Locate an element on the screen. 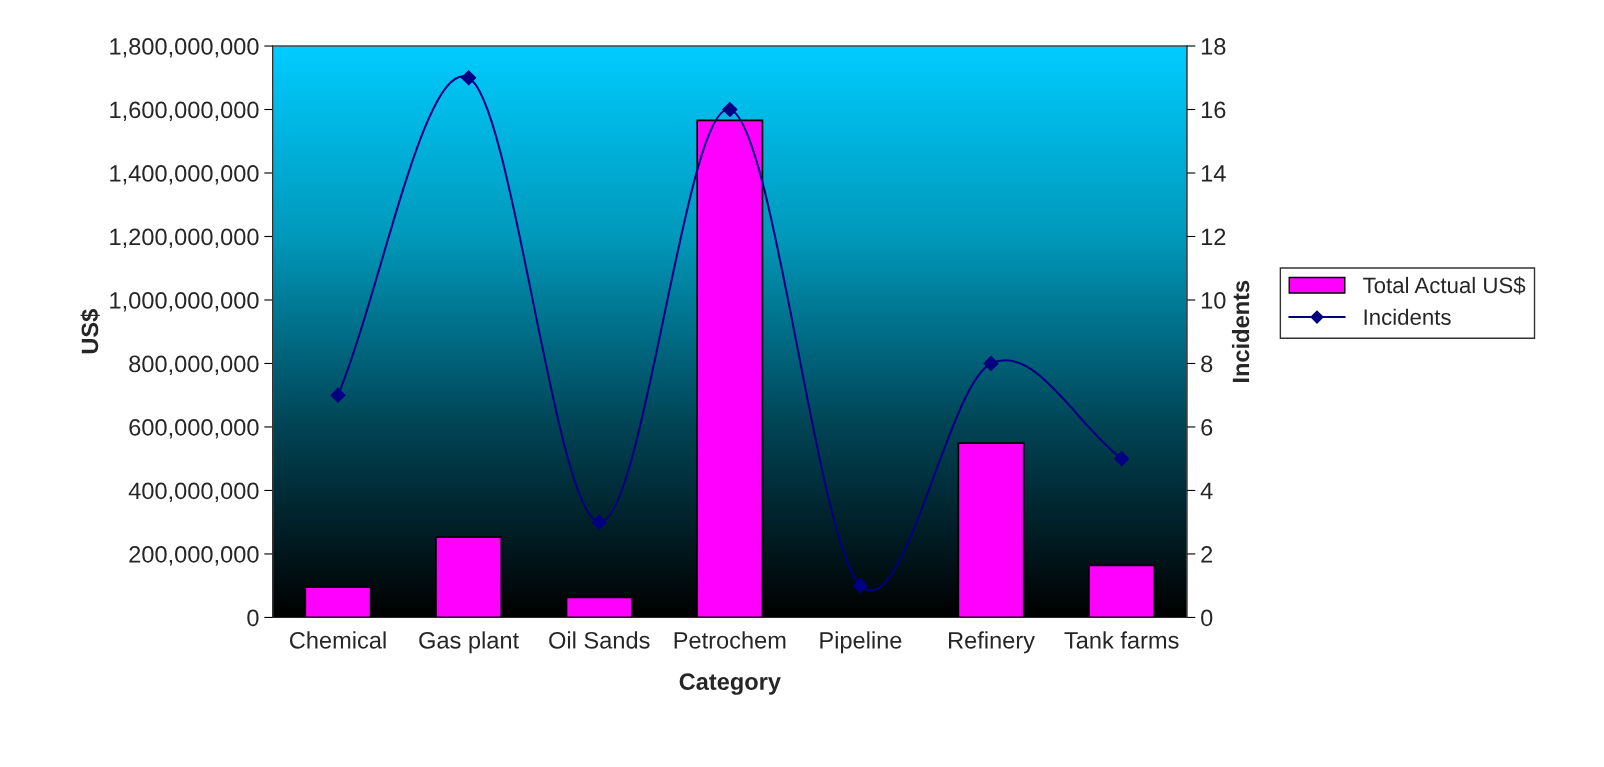 The width and height of the screenshot is (1604, 767). y-tick-label: 1,800,000,000 is located at coordinates (184, 48).